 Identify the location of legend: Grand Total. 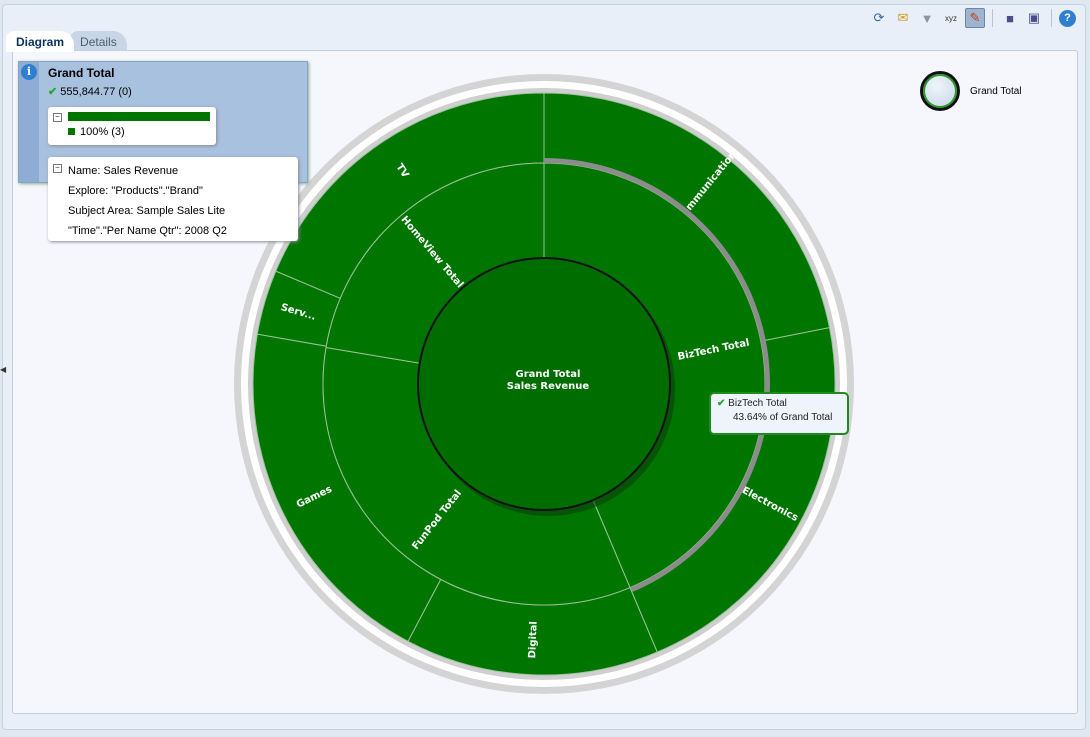
(971, 91).